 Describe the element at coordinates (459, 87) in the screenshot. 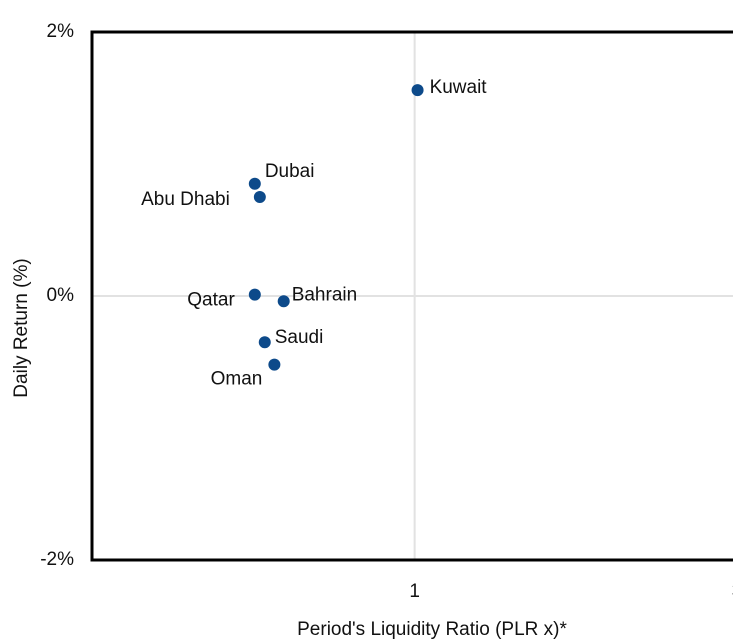

I see `point-label: Kuwait` at that location.